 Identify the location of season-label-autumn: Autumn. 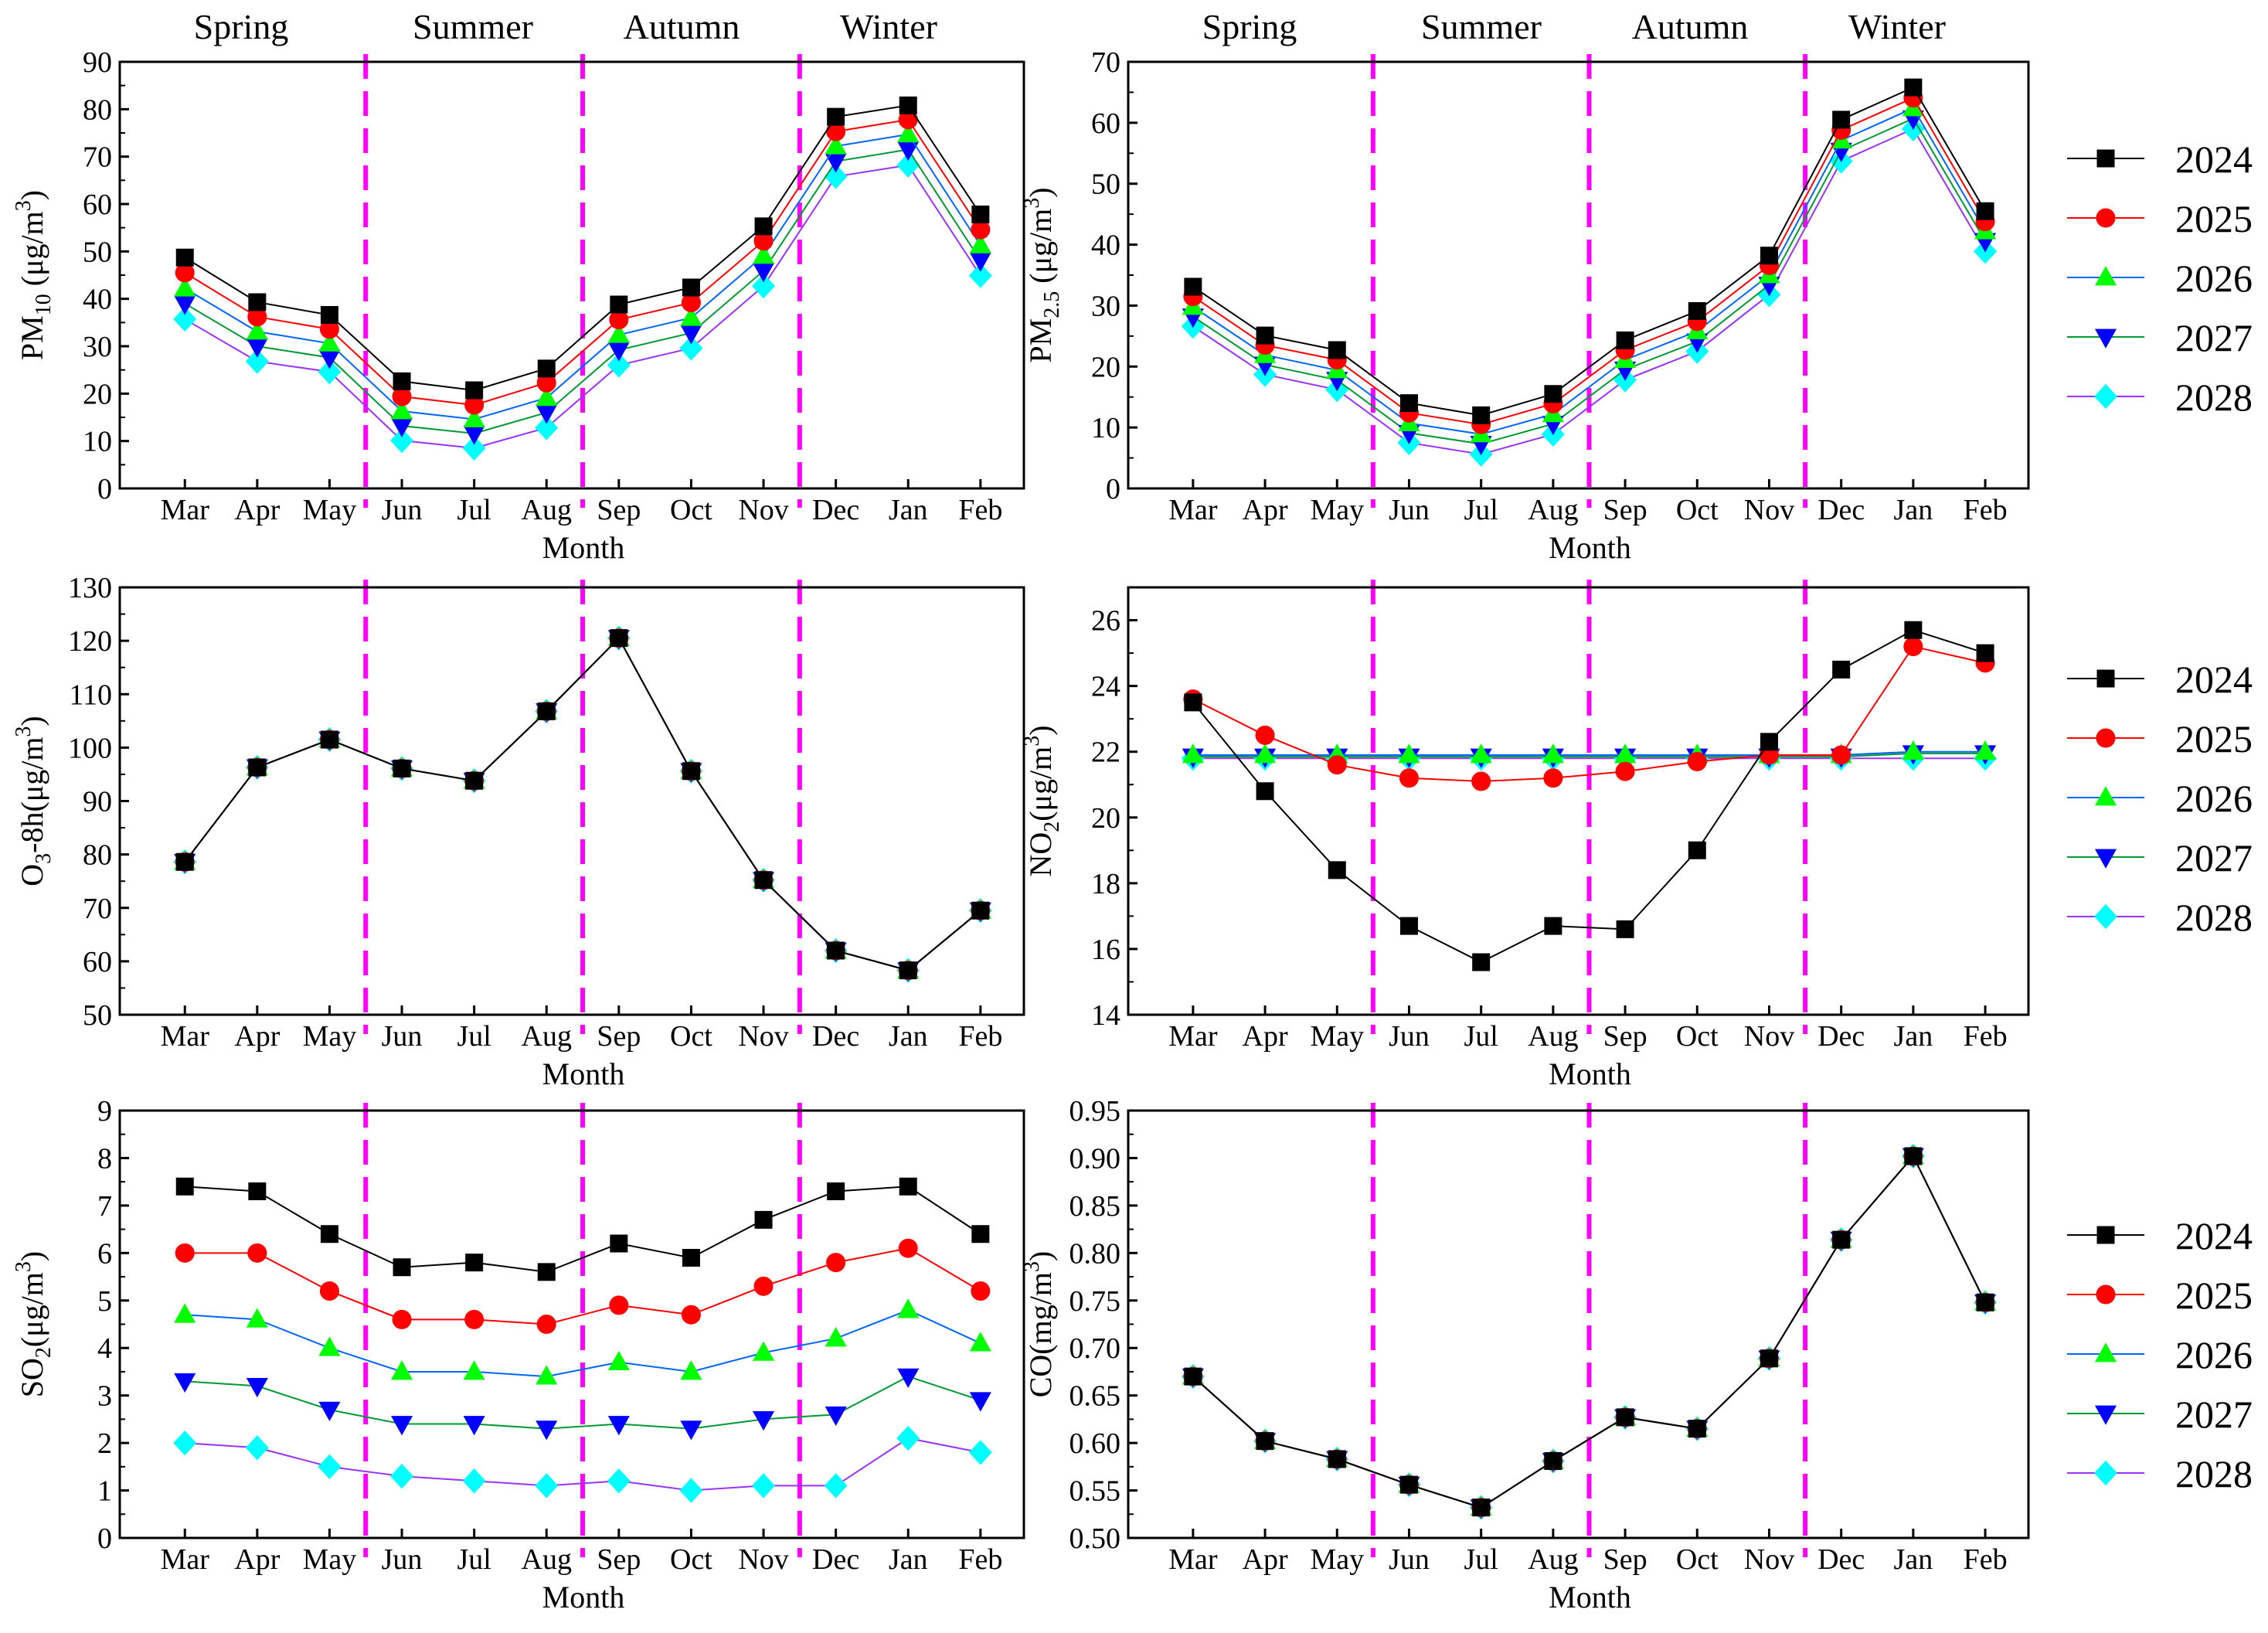
(682, 26).